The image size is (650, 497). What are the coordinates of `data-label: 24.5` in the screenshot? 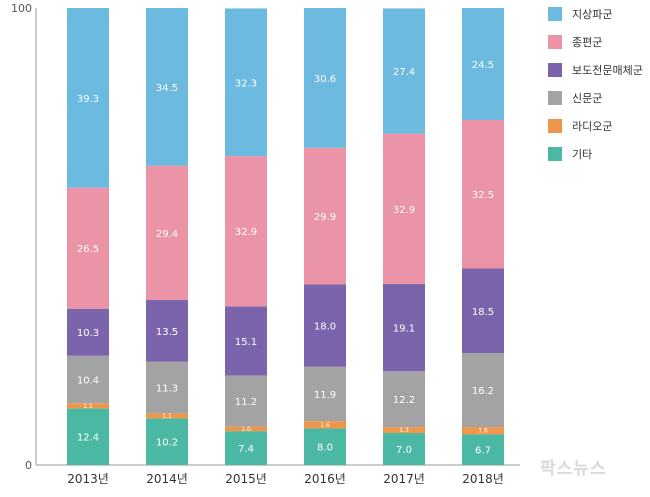 It's located at (483, 65).